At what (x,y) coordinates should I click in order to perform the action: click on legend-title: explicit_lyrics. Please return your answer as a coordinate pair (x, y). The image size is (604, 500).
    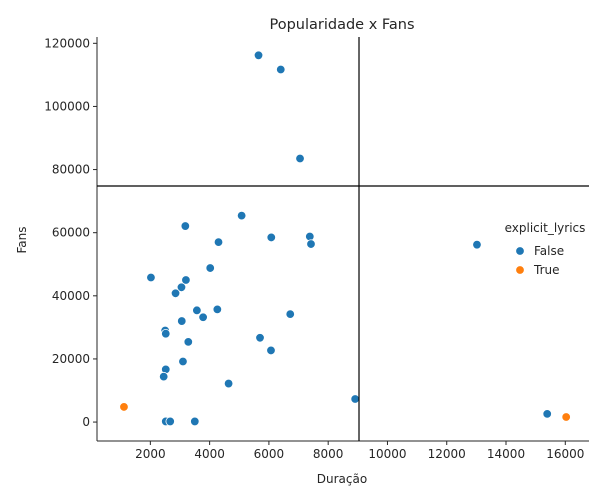
    Looking at the image, I should click on (545, 228).